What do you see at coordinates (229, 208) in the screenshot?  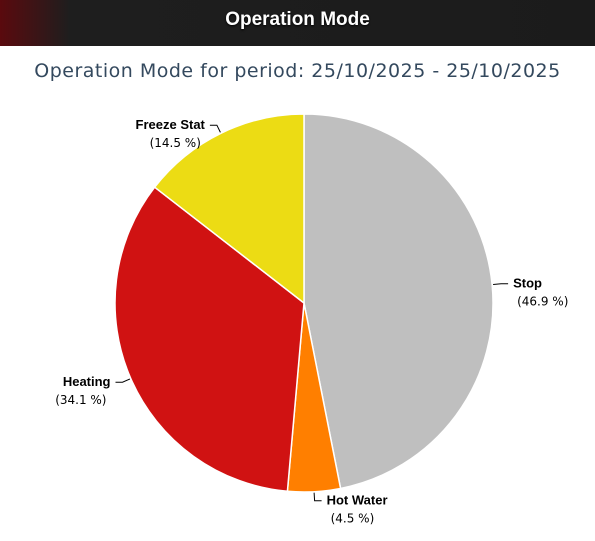 I see `pie-slice-freeze-stat` at bounding box center [229, 208].